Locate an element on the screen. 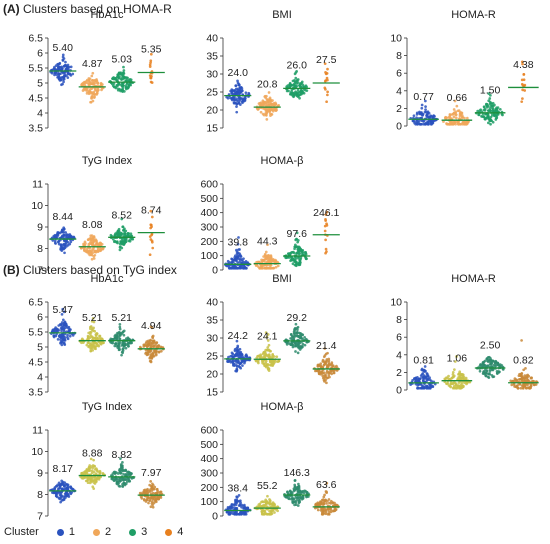 The height and width of the screenshot is (544, 550). panel-a-hba1c-value-label-c1: 5.40 is located at coordinates (63, 48).